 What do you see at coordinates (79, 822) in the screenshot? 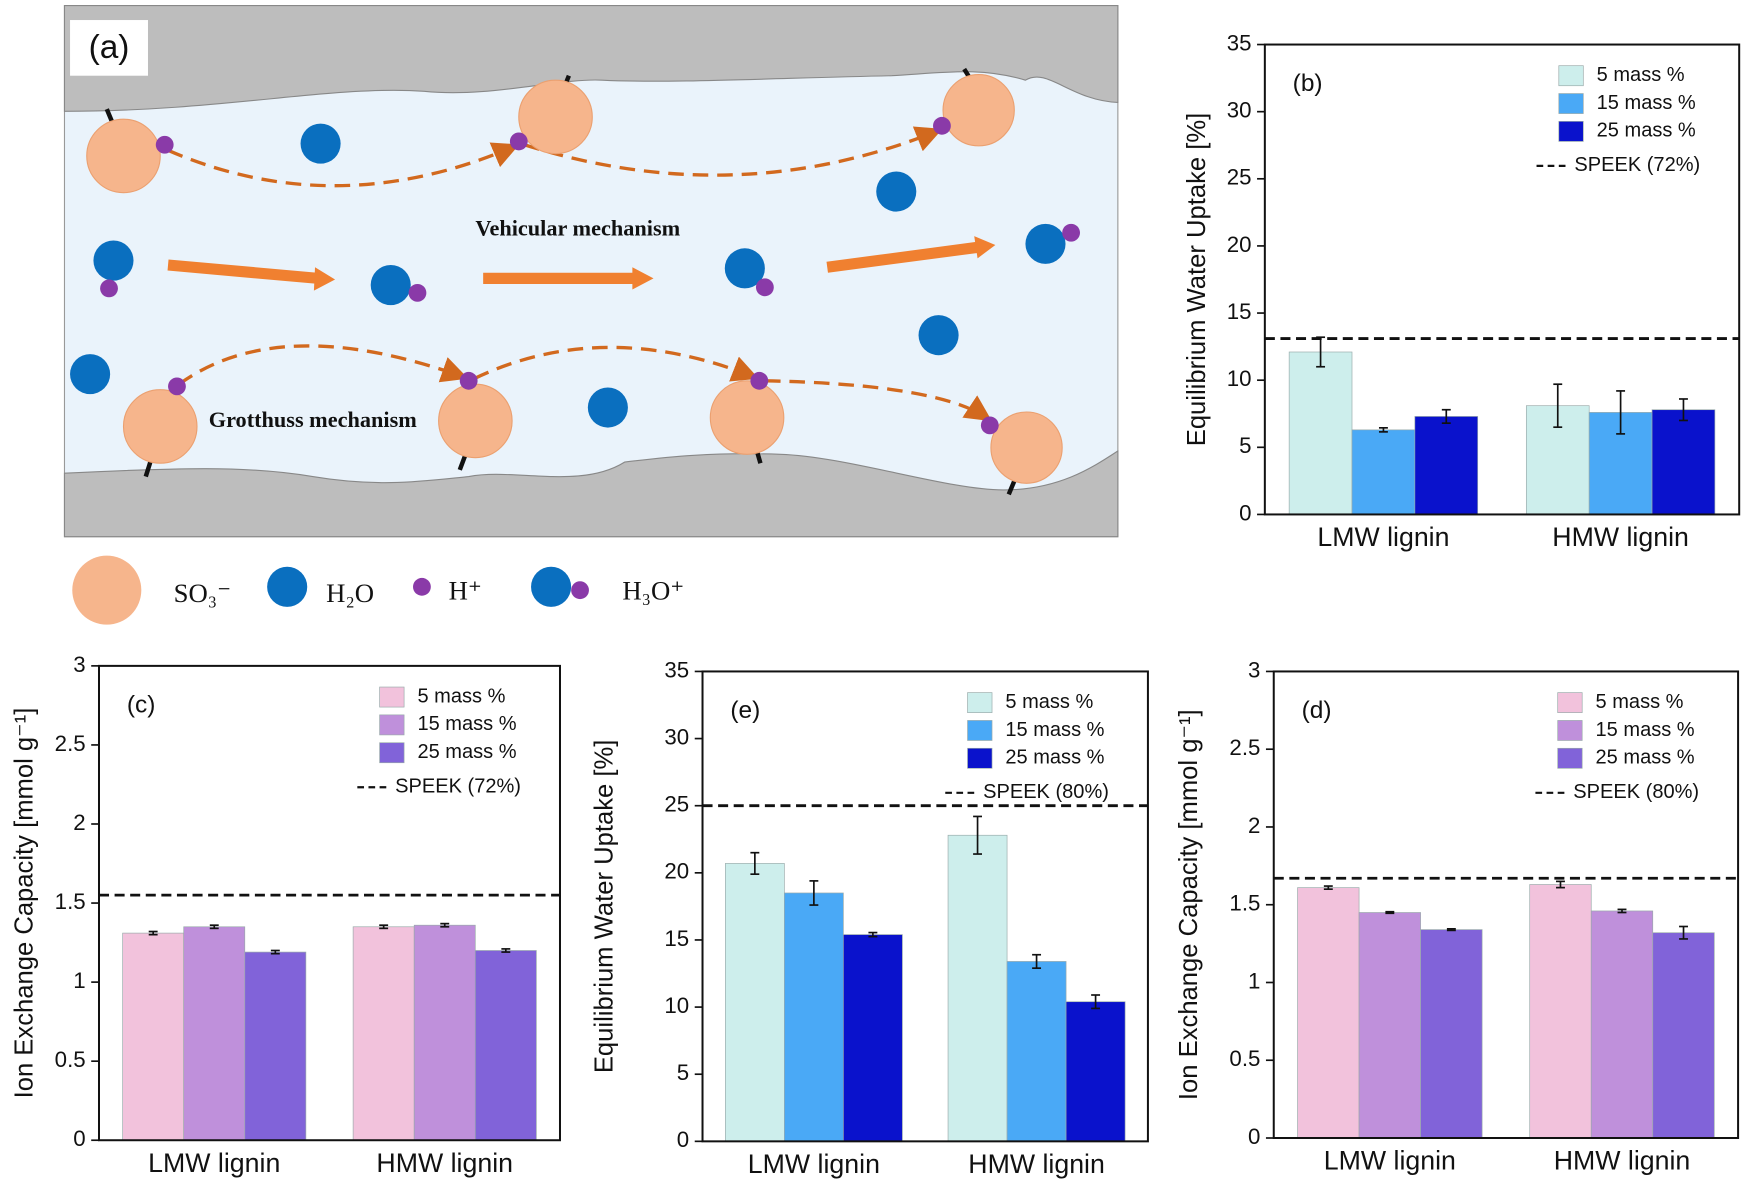
I see `y-tick-label: 2` at bounding box center [79, 822].